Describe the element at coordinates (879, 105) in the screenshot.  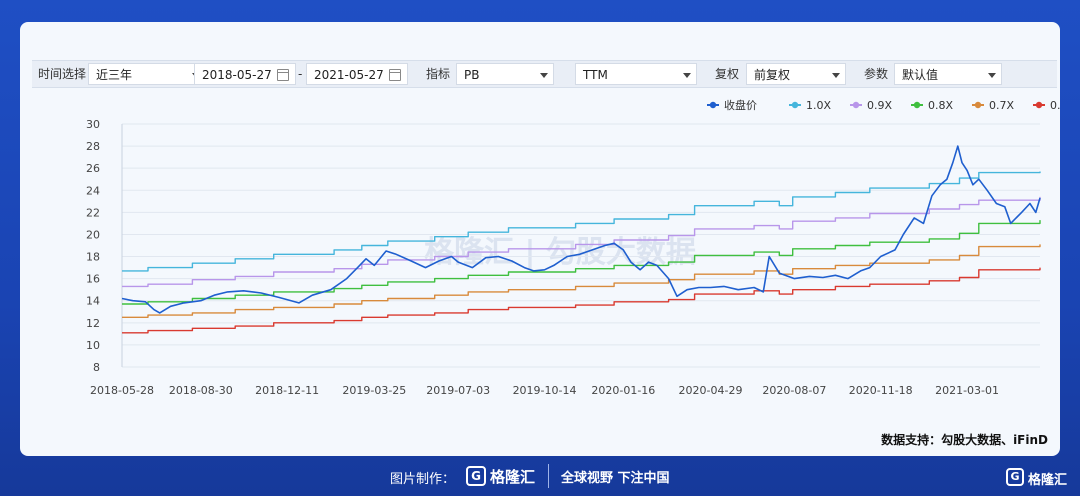
I see `legend-label: 0.9X` at that location.